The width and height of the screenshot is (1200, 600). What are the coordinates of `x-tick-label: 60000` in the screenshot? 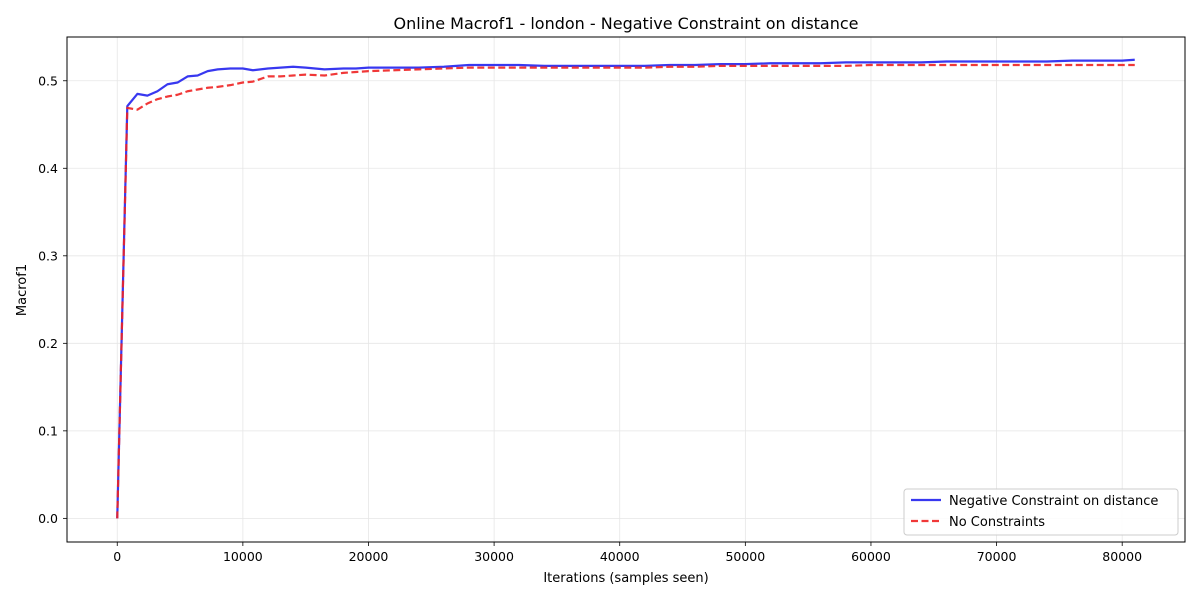 It's located at (871, 556).